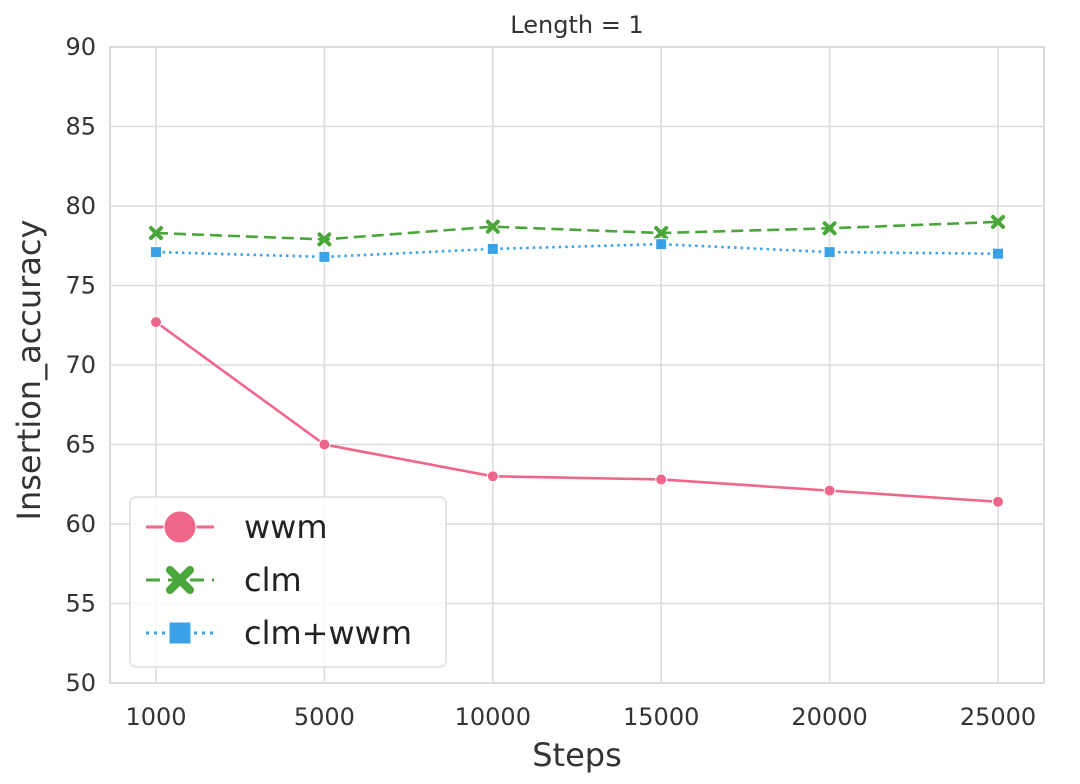 The height and width of the screenshot is (784, 1080). Describe the element at coordinates (324, 717) in the screenshot. I see `x-tick-label: 5000` at that location.